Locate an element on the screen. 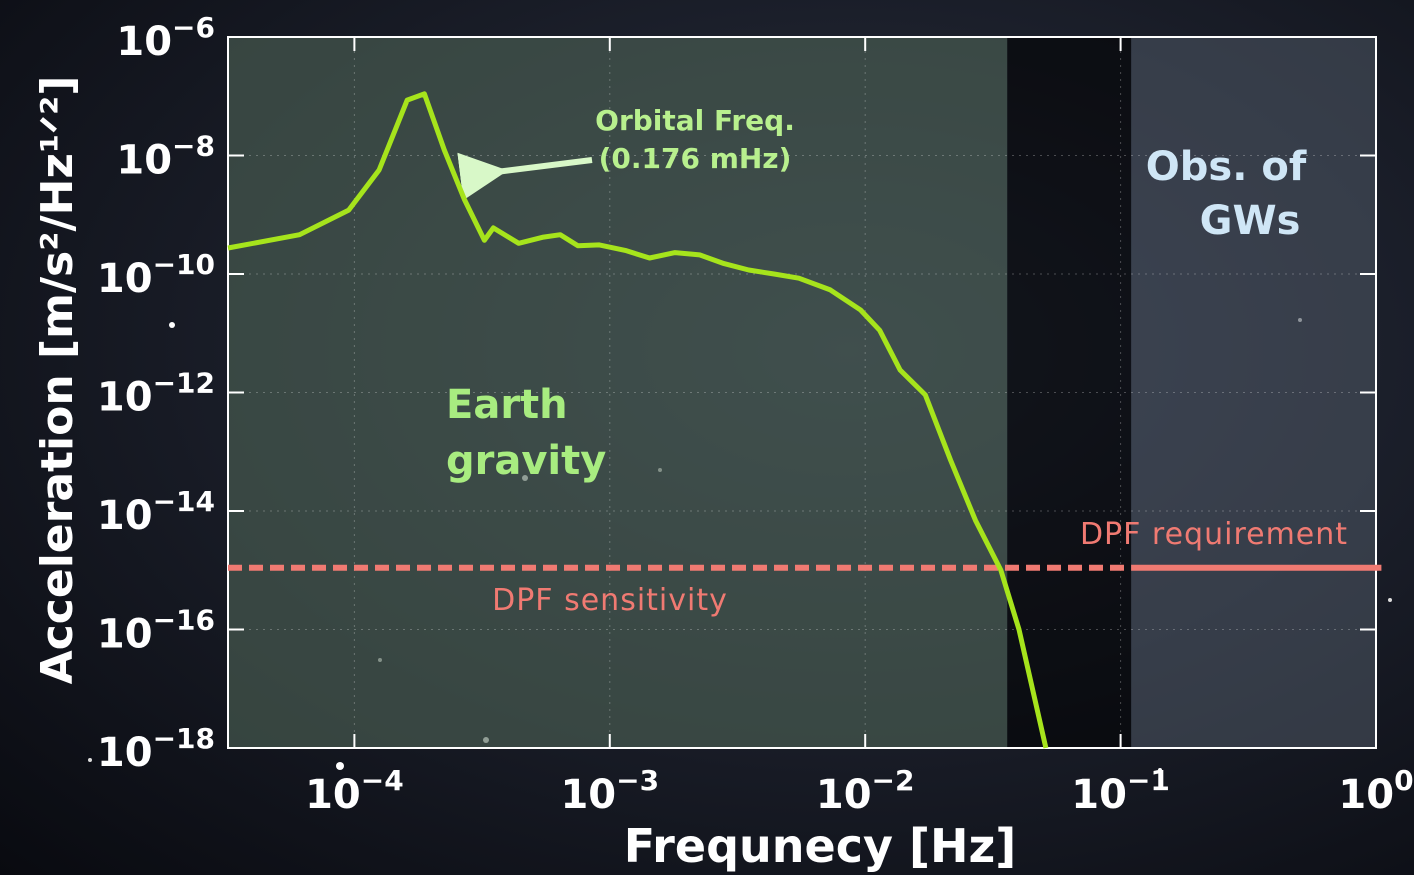 The image size is (1414, 875). x-tick-label: 10⁻¹ is located at coordinates (1120, 791).